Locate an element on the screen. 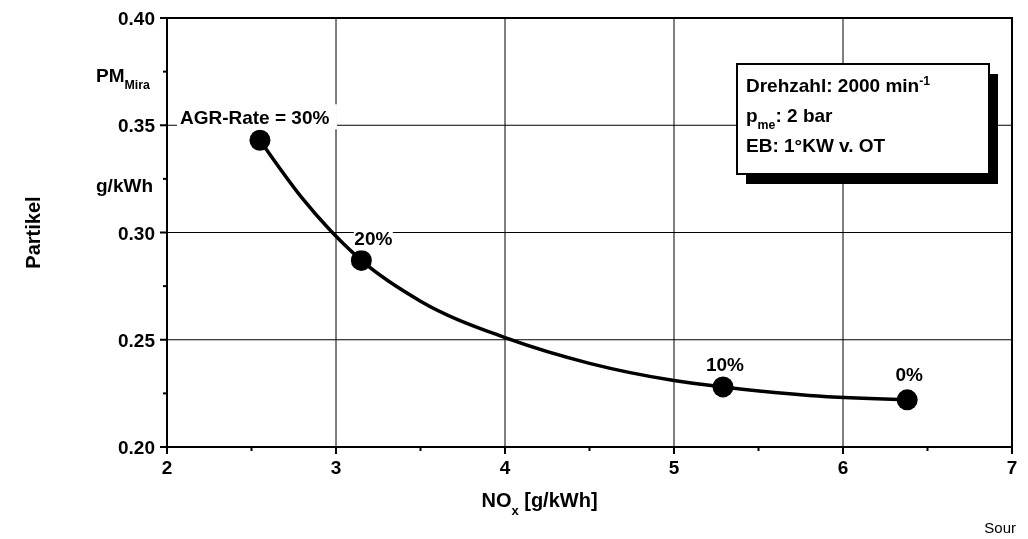 The image size is (1028, 539). annotation: 10% is located at coordinates (725, 364).